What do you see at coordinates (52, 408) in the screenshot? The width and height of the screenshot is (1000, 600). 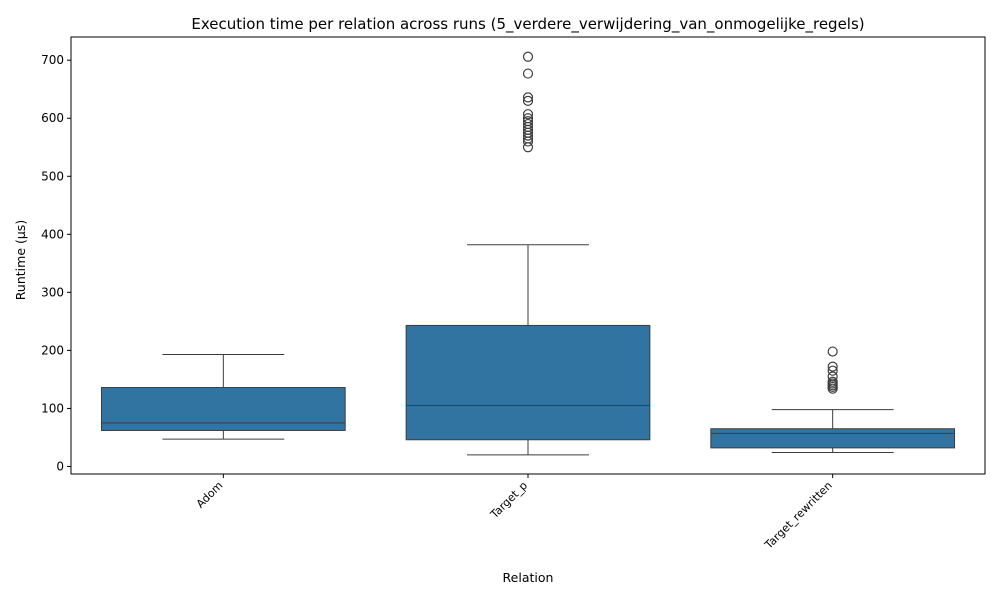 I see `y-tick-label: 100` at bounding box center [52, 408].